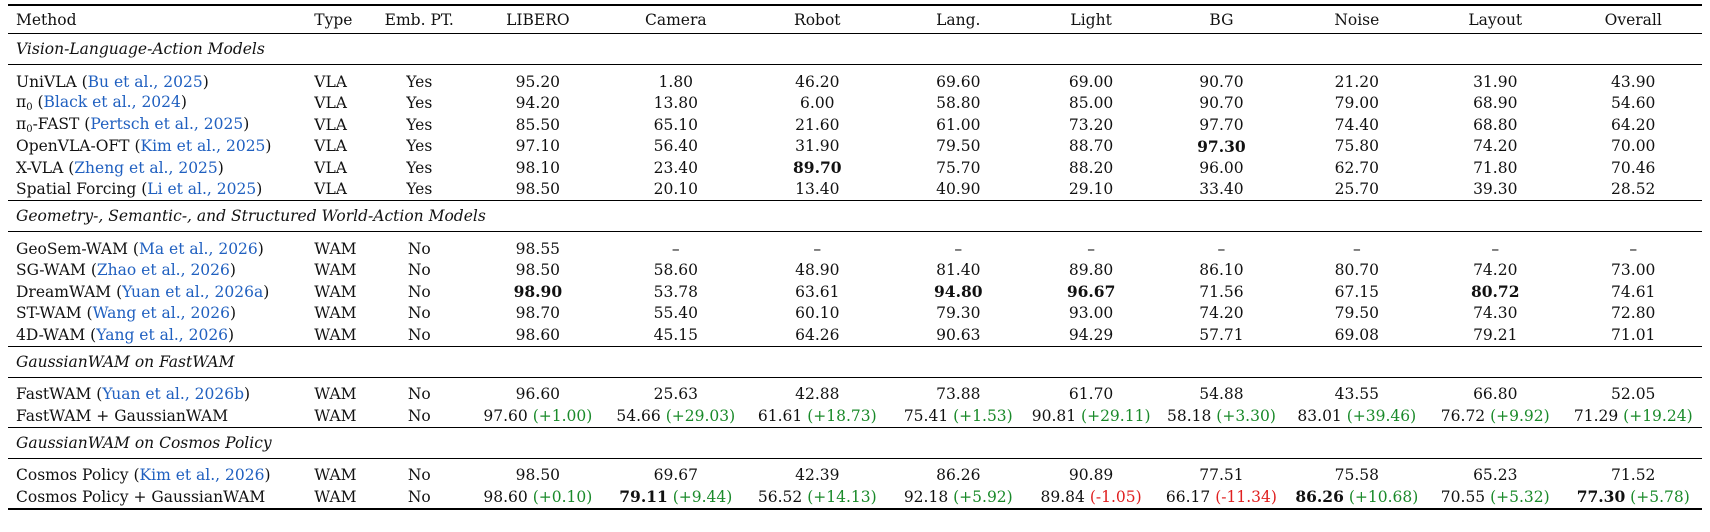 Image resolution: width=1710 pixels, height=532 pixels. I want to click on score-value: 97.70, so click(1221, 124).